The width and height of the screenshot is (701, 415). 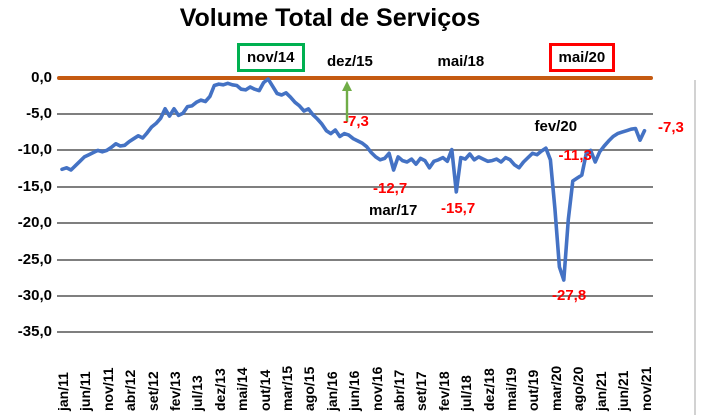 I want to click on value-label-val_mai20: -27,8, so click(x=569, y=295).